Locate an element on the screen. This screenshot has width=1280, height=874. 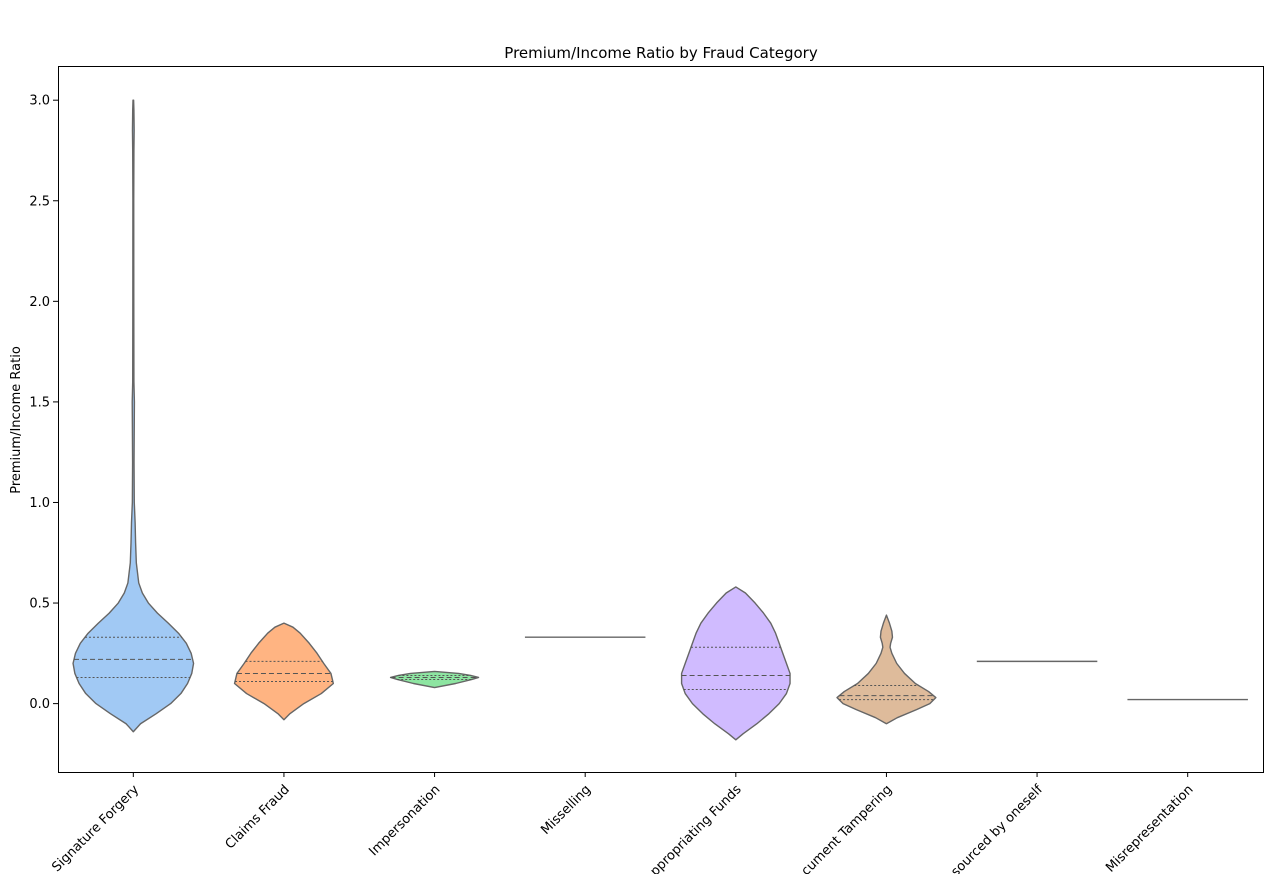
x-tick-label: Impersonation is located at coordinates (404, 820).